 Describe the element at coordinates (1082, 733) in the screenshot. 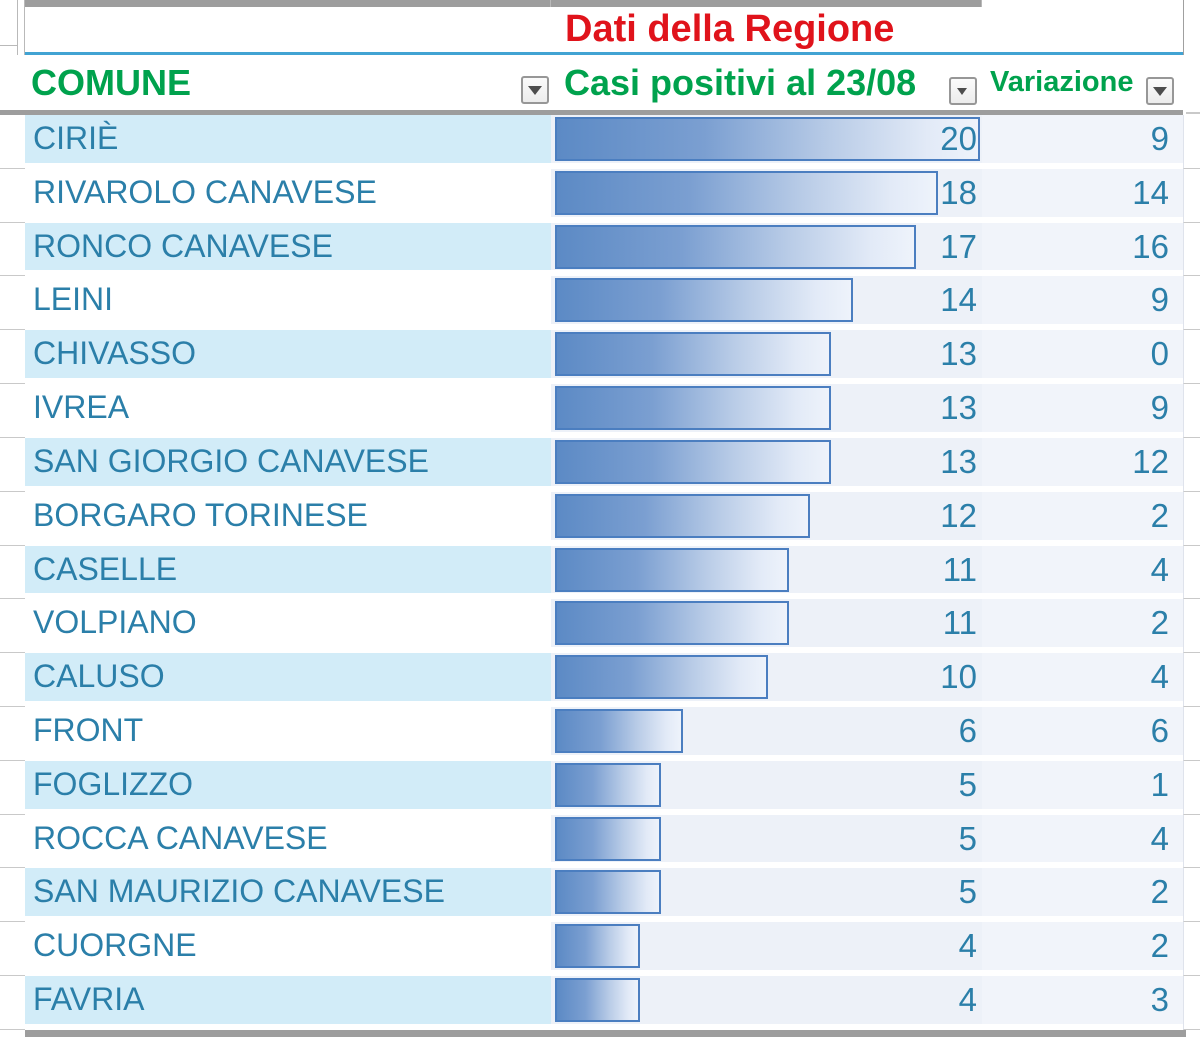

I see `variazione-cell: 6` at that location.